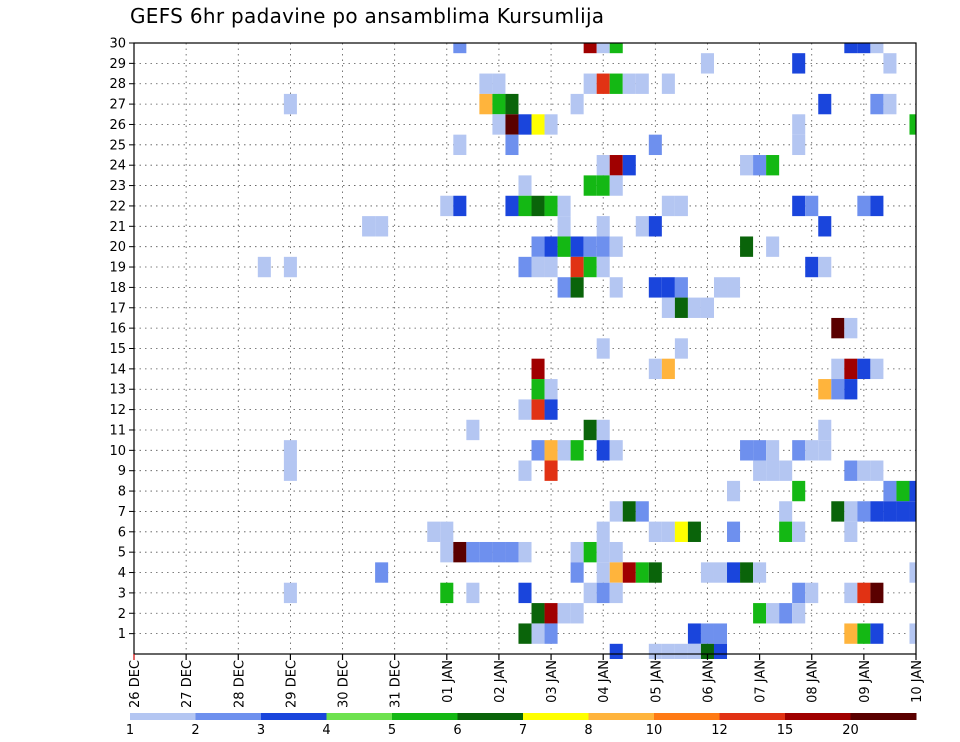  Describe the element at coordinates (117, 308) in the screenshot. I see `y-tick-label: 17` at that location.